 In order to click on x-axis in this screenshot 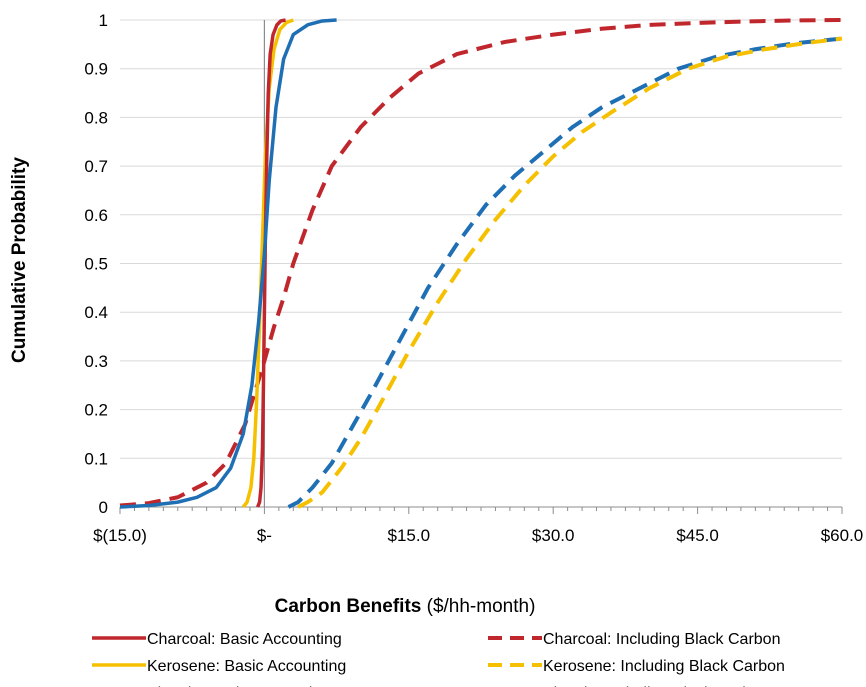, I will do `click(481, 510)`.